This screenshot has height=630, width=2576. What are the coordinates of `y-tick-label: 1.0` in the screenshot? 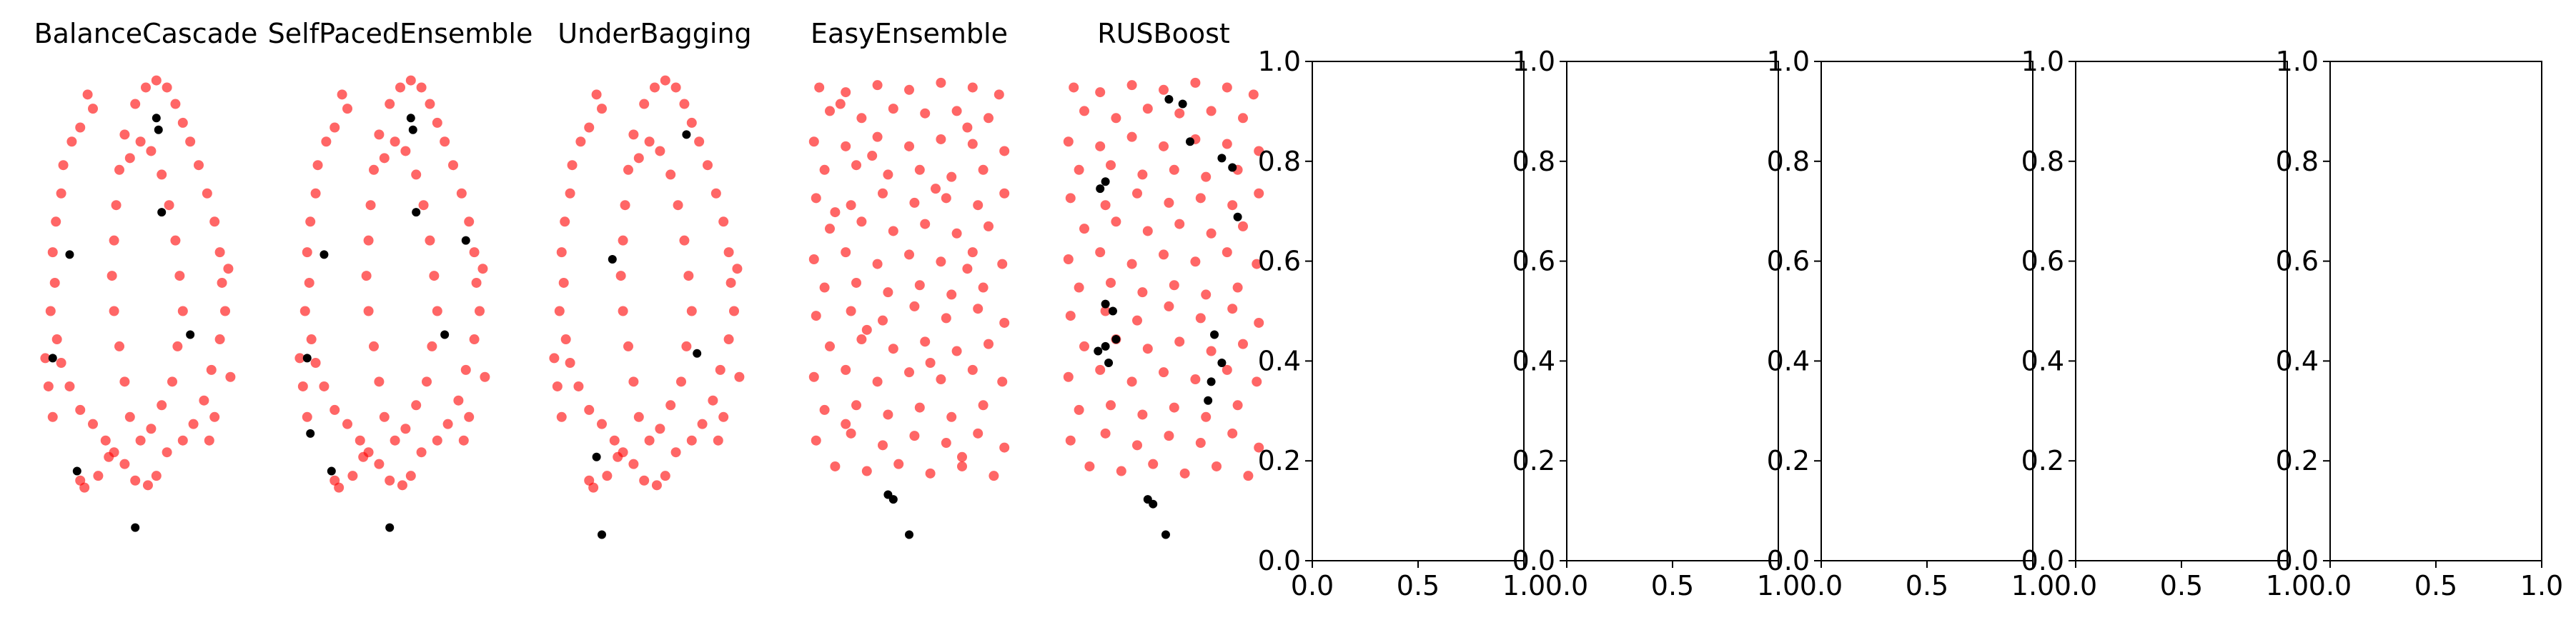 It's located at (2297, 61).